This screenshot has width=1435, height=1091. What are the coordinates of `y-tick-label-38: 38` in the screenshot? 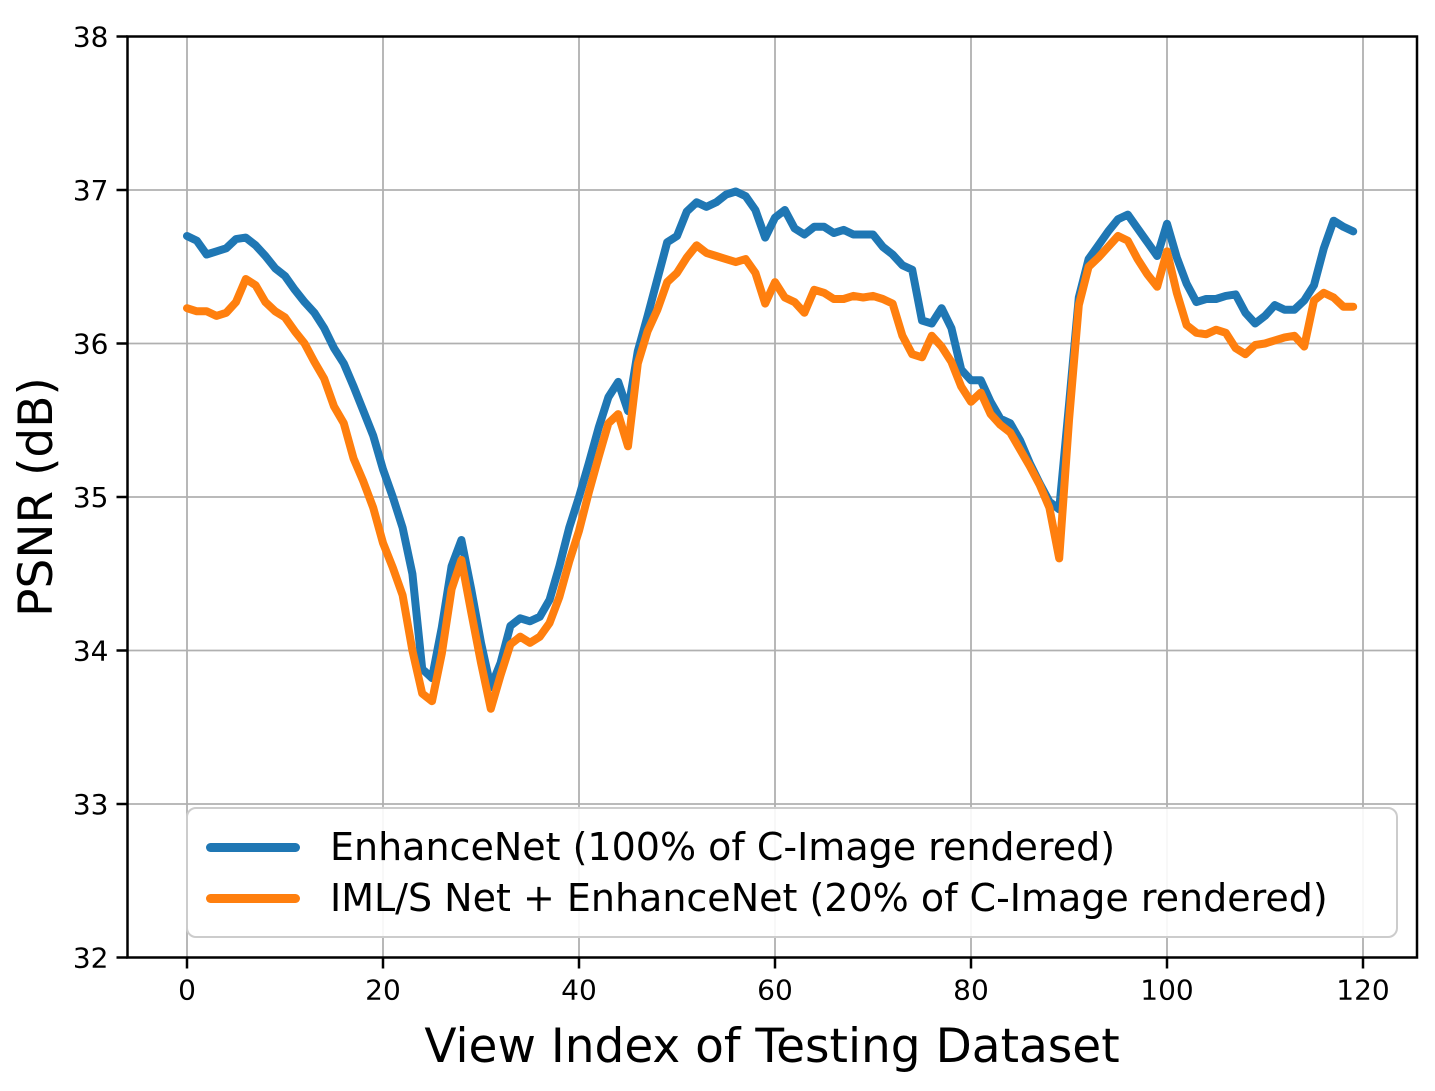 It's located at (91, 37).